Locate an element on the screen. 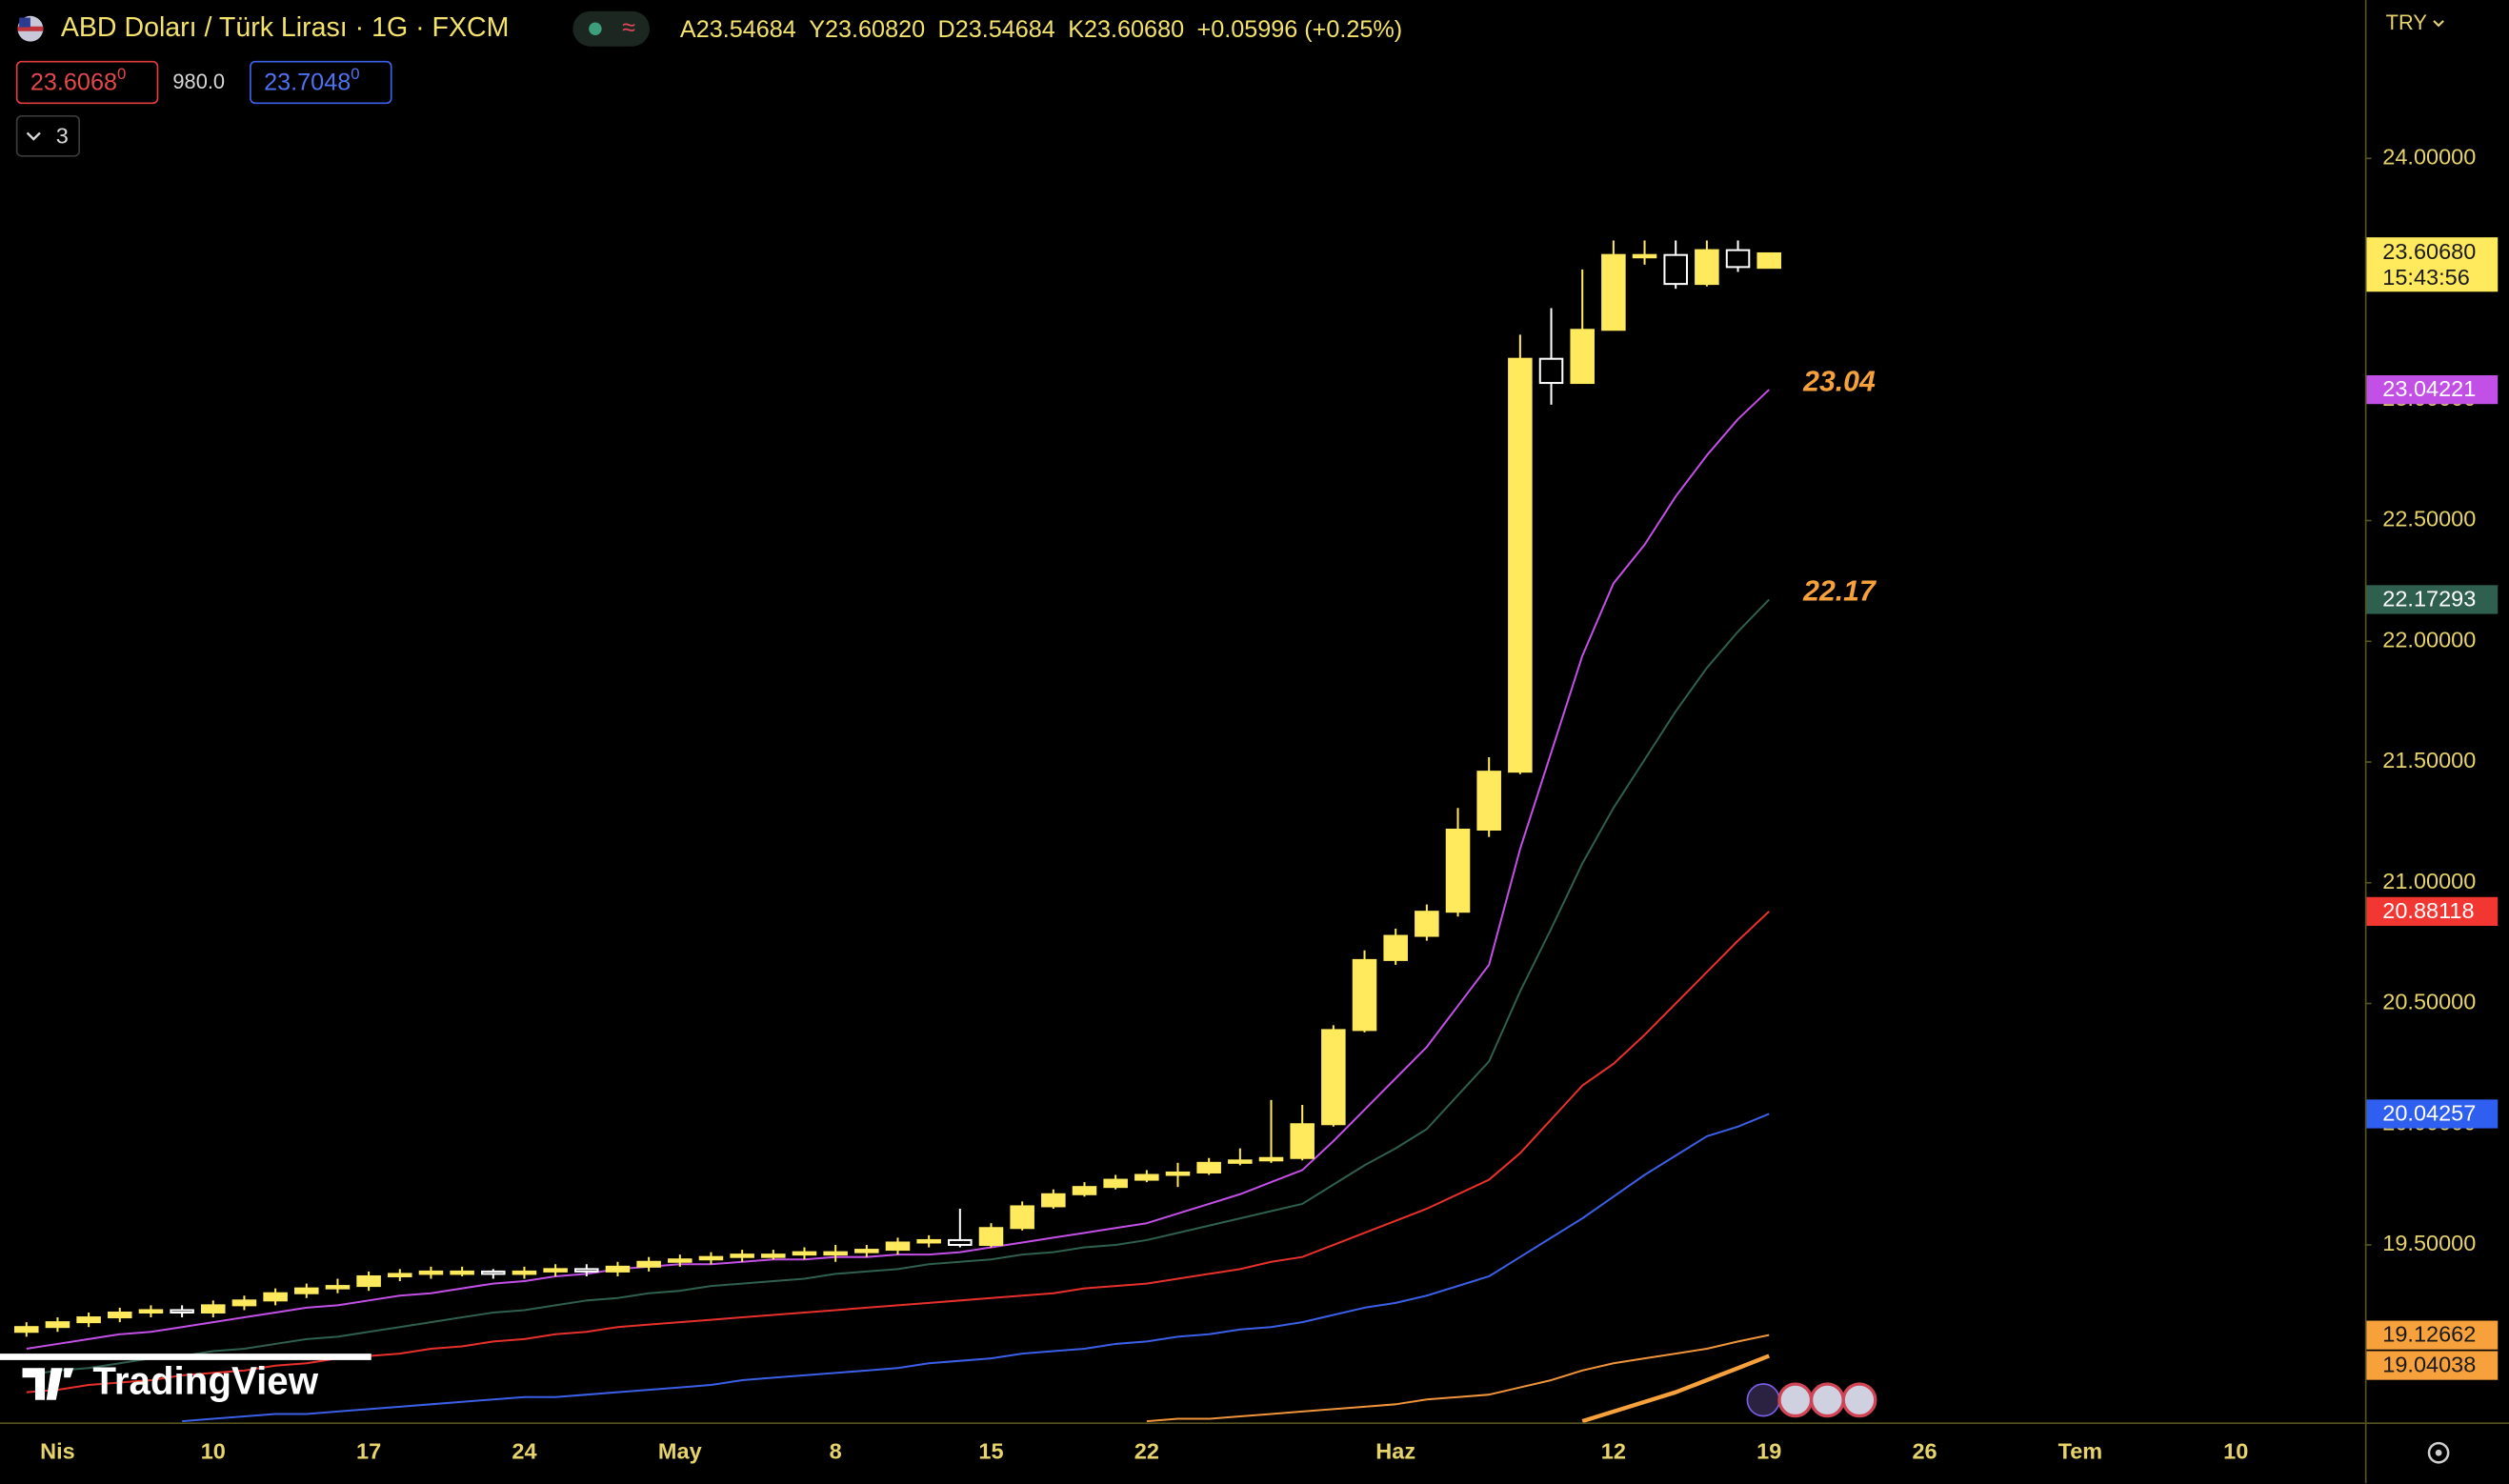 The image size is (2509, 1484). y-tick-label: 19.50000 is located at coordinates (2429, 1243).